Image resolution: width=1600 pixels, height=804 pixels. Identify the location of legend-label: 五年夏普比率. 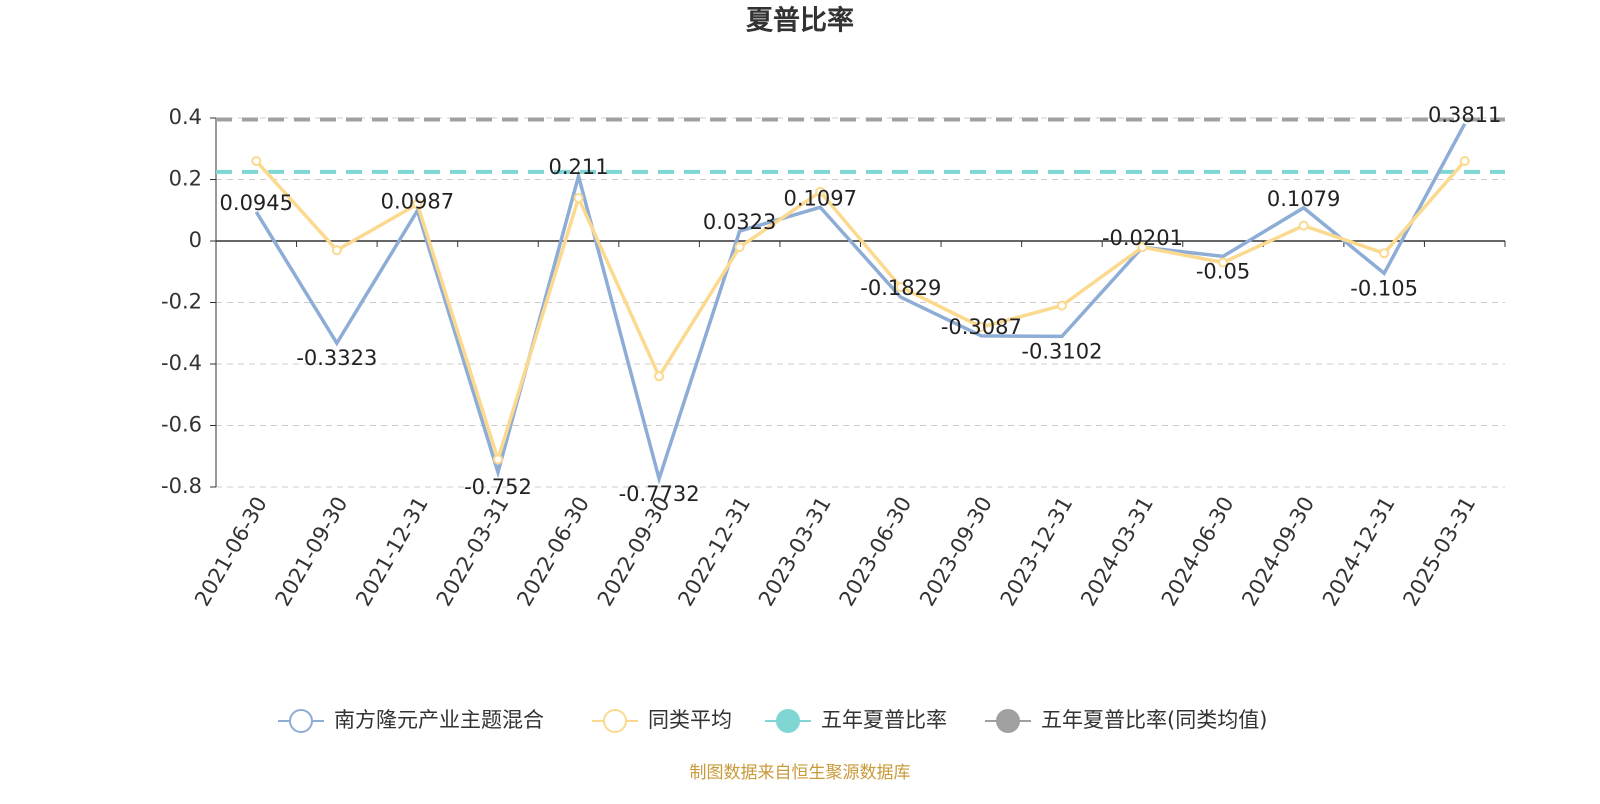
(884, 720).